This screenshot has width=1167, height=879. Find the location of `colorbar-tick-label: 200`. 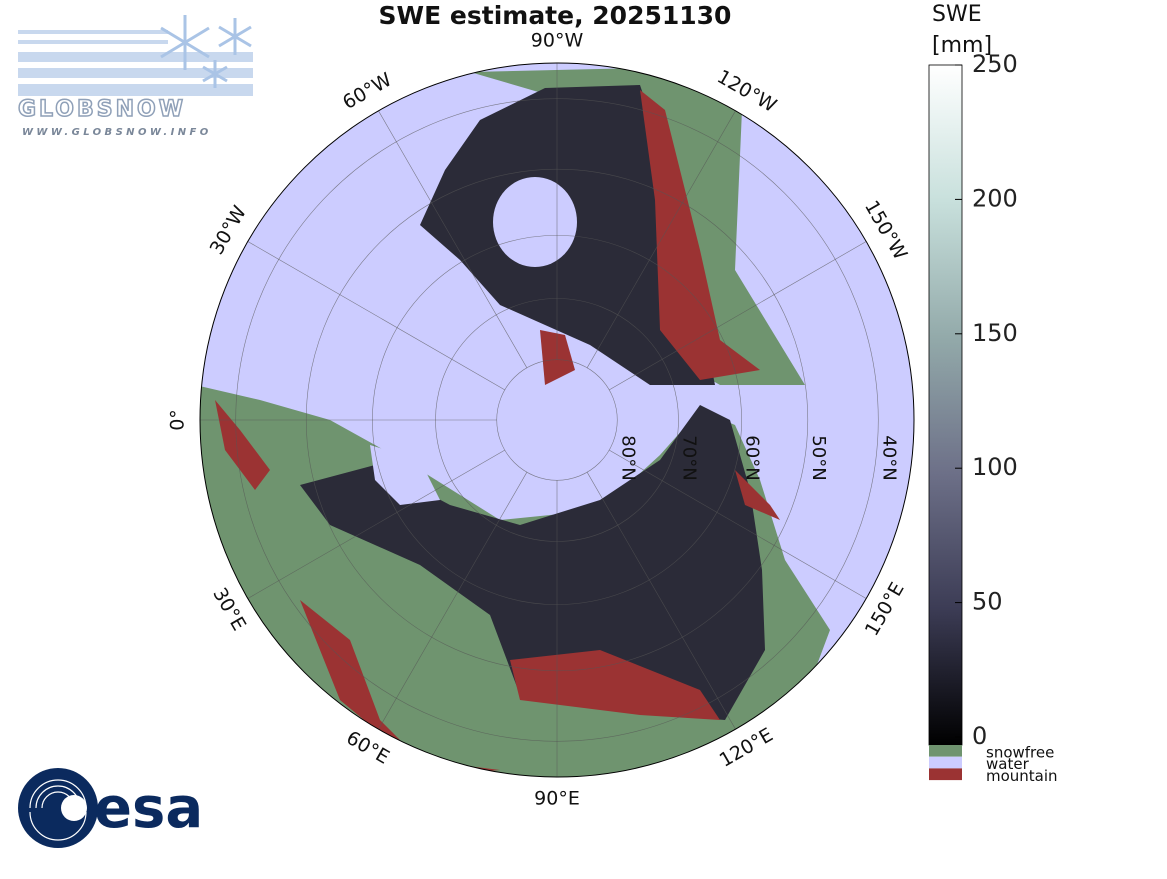

colorbar-tick-label: 200 is located at coordinates (995, 198).